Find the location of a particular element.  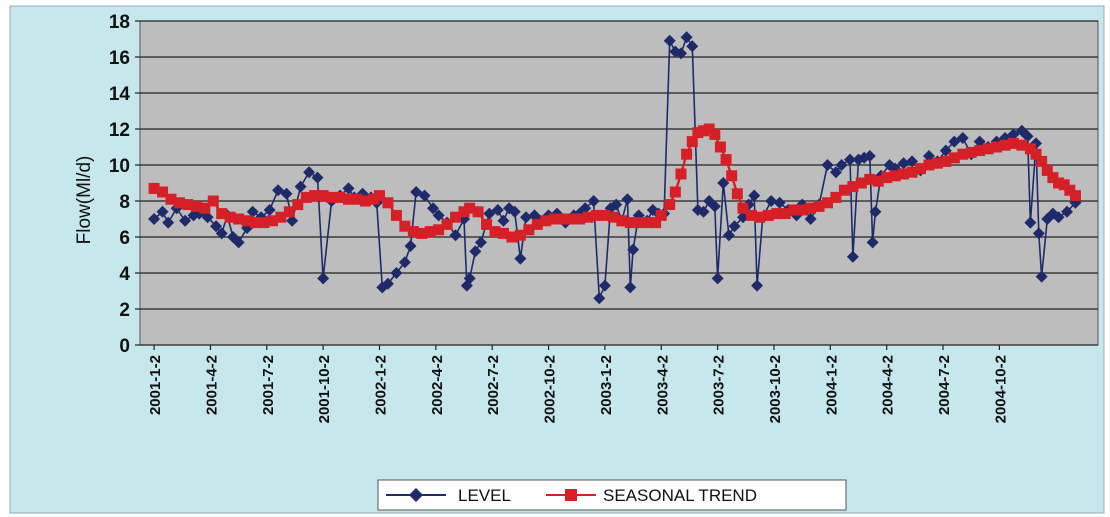

x-tick-label: 2004-1-2 is located at coordinates (831, 385).